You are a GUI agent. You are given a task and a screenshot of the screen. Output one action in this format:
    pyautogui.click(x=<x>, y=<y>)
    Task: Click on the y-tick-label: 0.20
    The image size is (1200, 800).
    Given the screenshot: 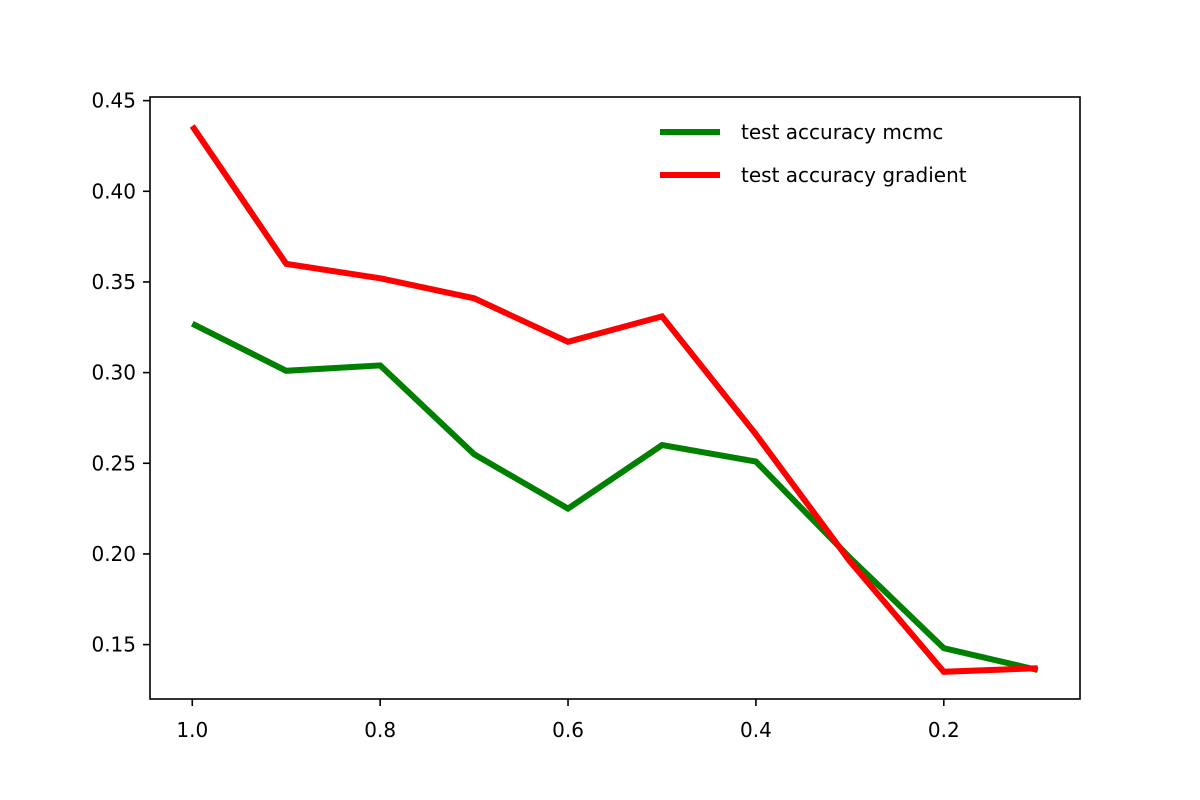 What is the action you would take?
    pyautogui.click(x=113, y=554)
    